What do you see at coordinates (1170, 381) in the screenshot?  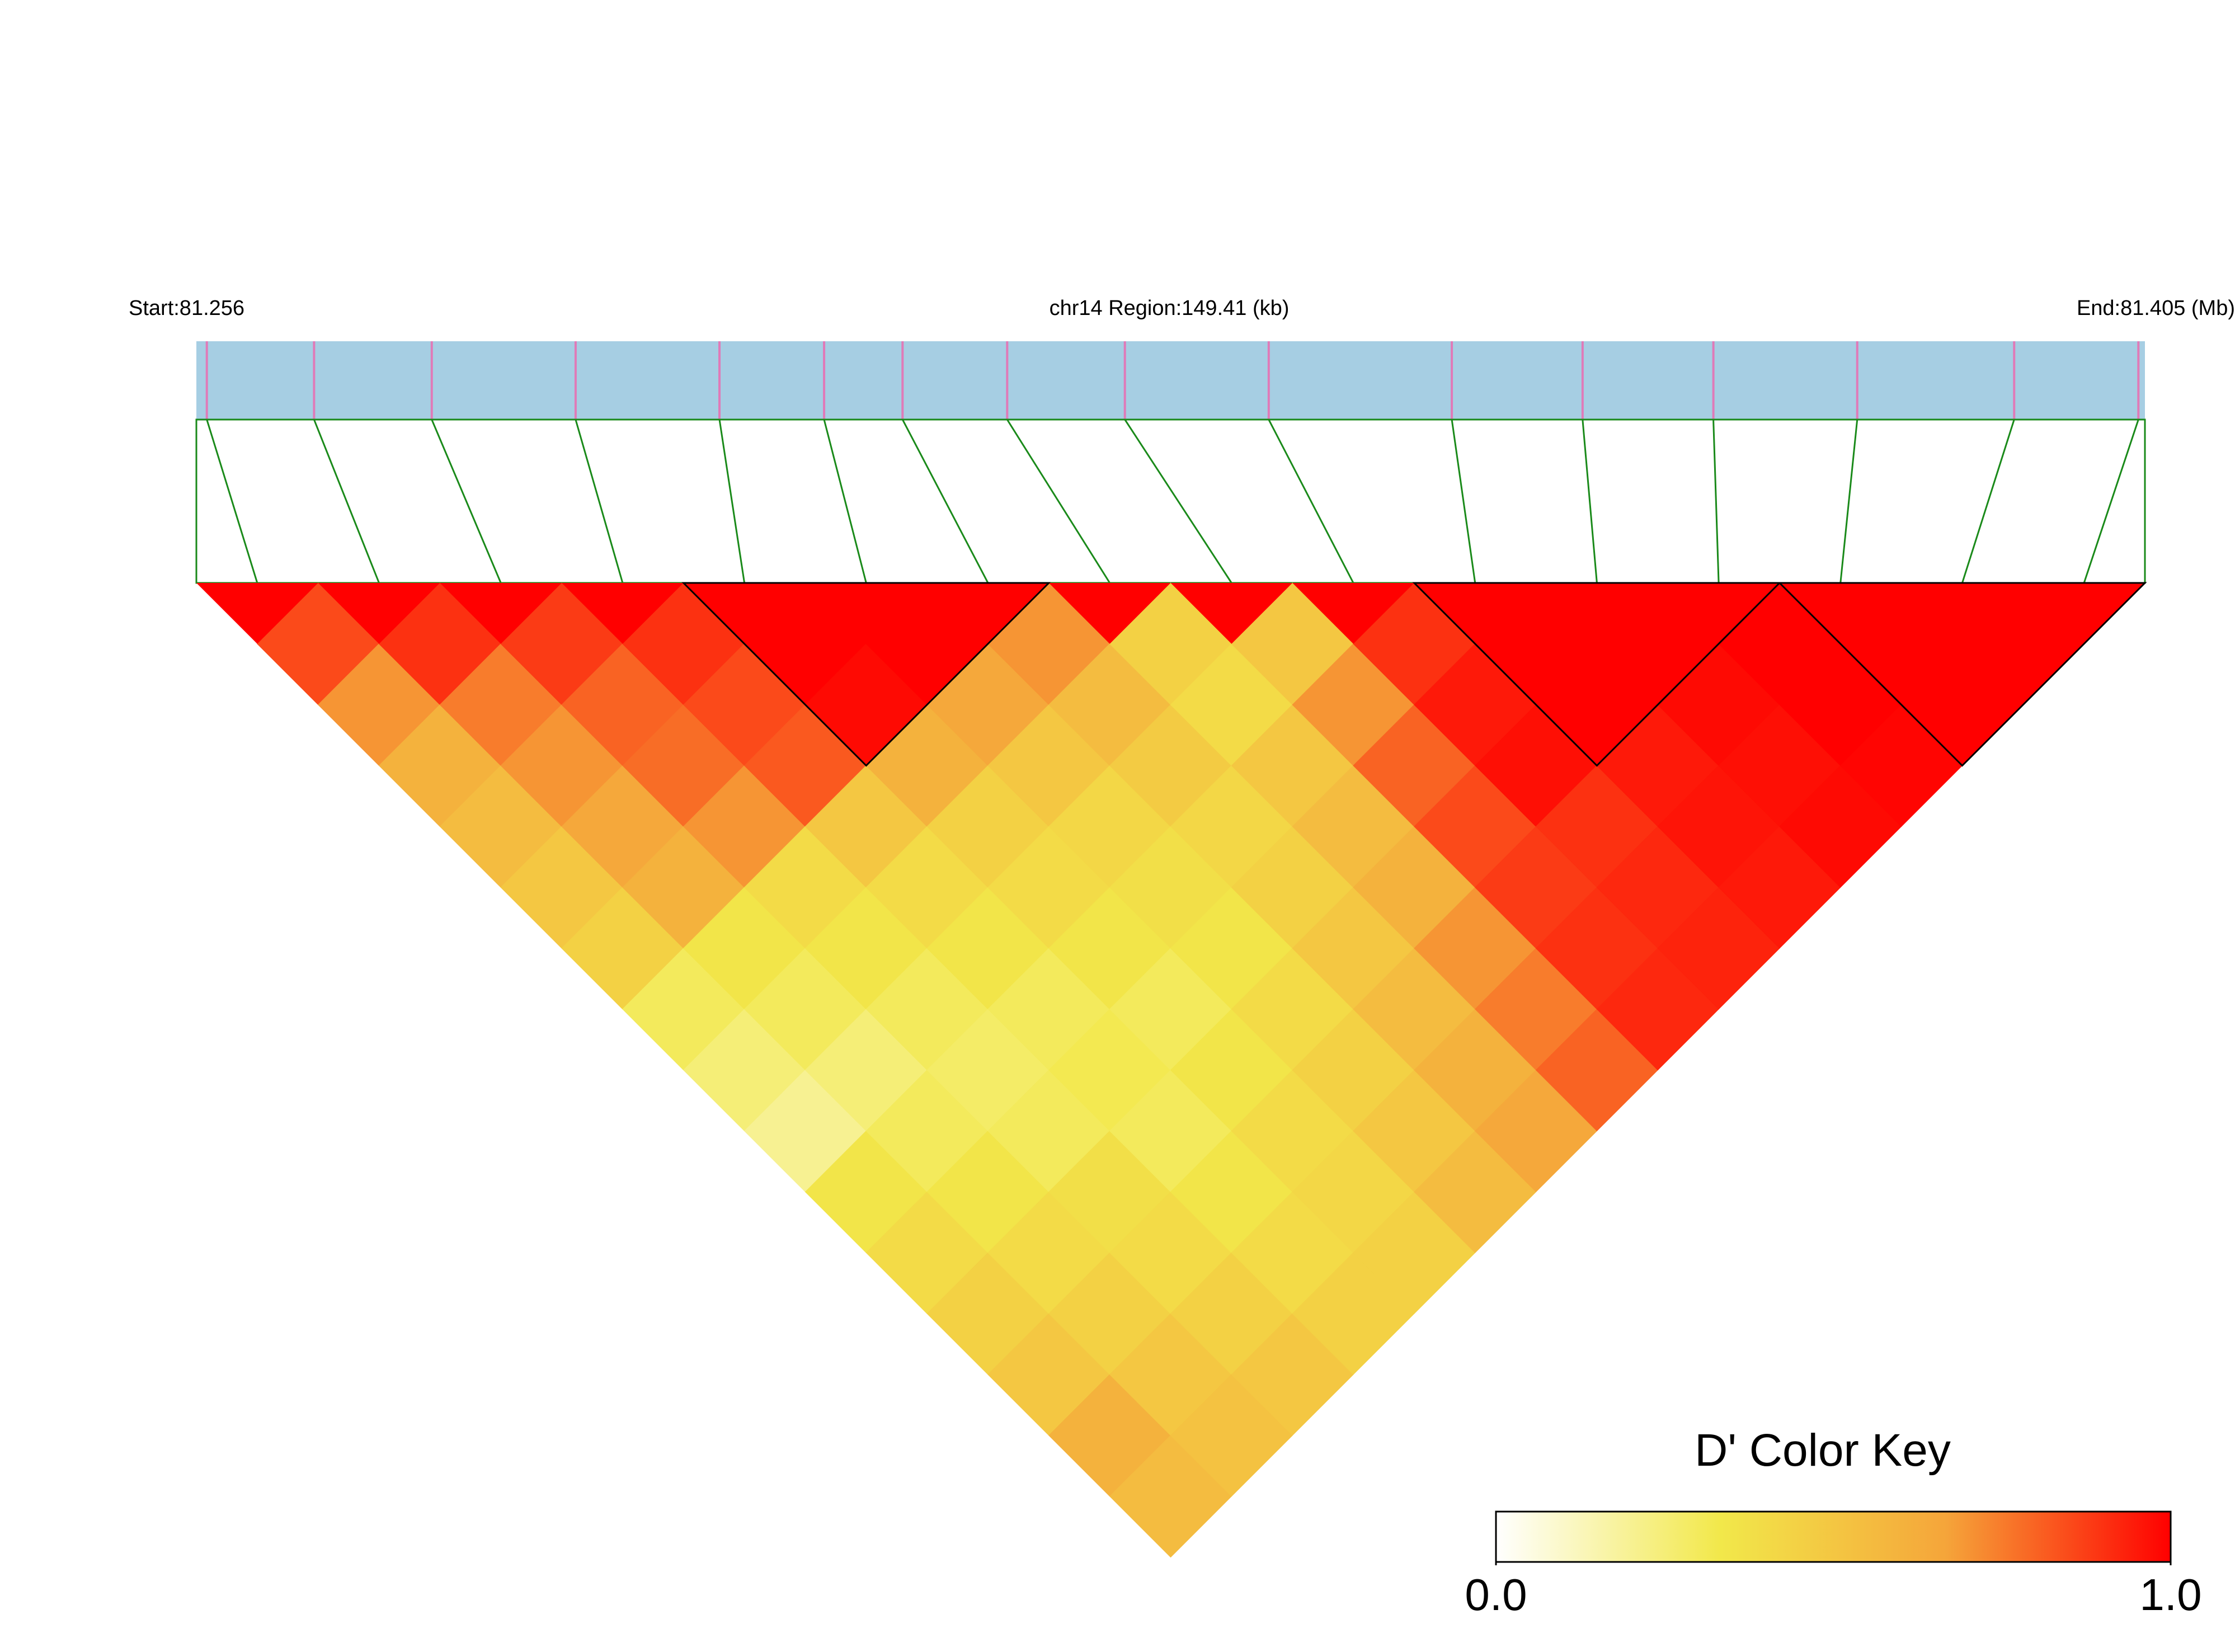 I see `gene-bar` at bounding box center [1170, 381].